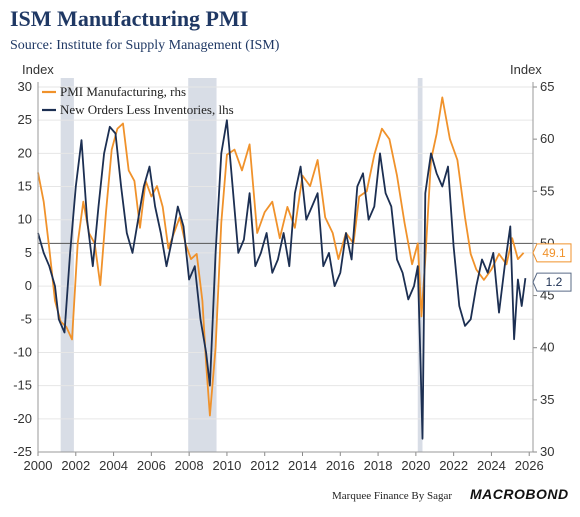 This screenshot has height=517, width=580. Describe the element at coordinates (22, 351) in the screenshot. I see `left-tick-label: -10` at that location.